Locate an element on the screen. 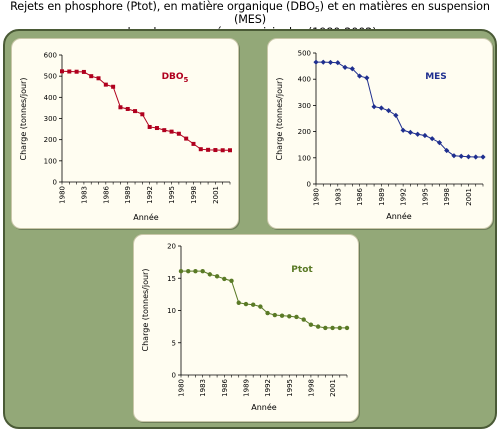 Image resolution: width=500 pixels, height=431 pixels. y-tick-label: 0 is located at coordinates (174, 376).